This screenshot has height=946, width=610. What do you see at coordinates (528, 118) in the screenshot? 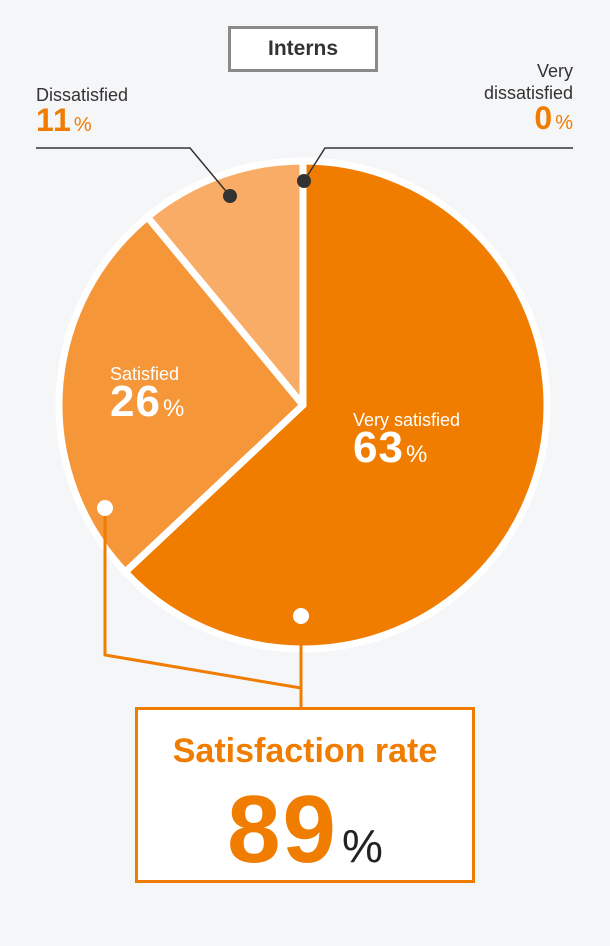
I see `label-very-dissatisfied-pct: 0%` at bounding box center [528, 118].